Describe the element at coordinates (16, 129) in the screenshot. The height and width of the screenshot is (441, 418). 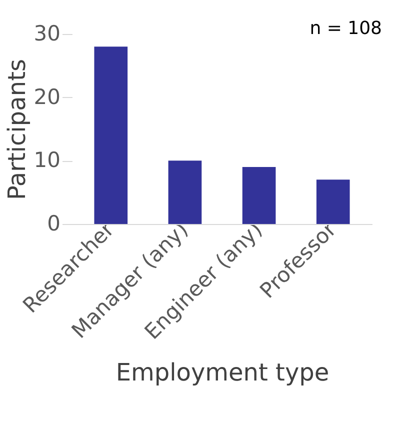
I see `y-axis-title: Participants` at that location.